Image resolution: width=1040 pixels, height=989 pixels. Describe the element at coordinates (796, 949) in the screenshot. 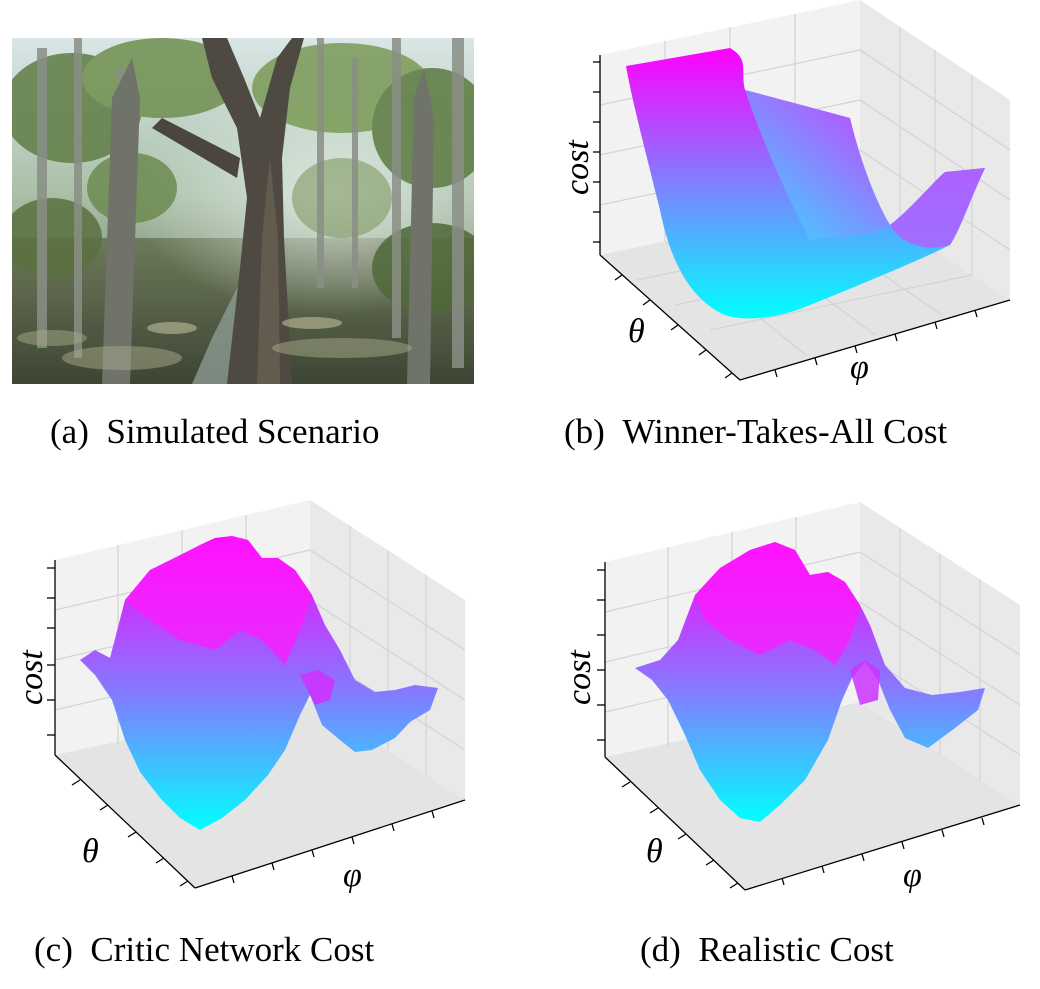

I see `caption-title: Realistic Cost` at that location.